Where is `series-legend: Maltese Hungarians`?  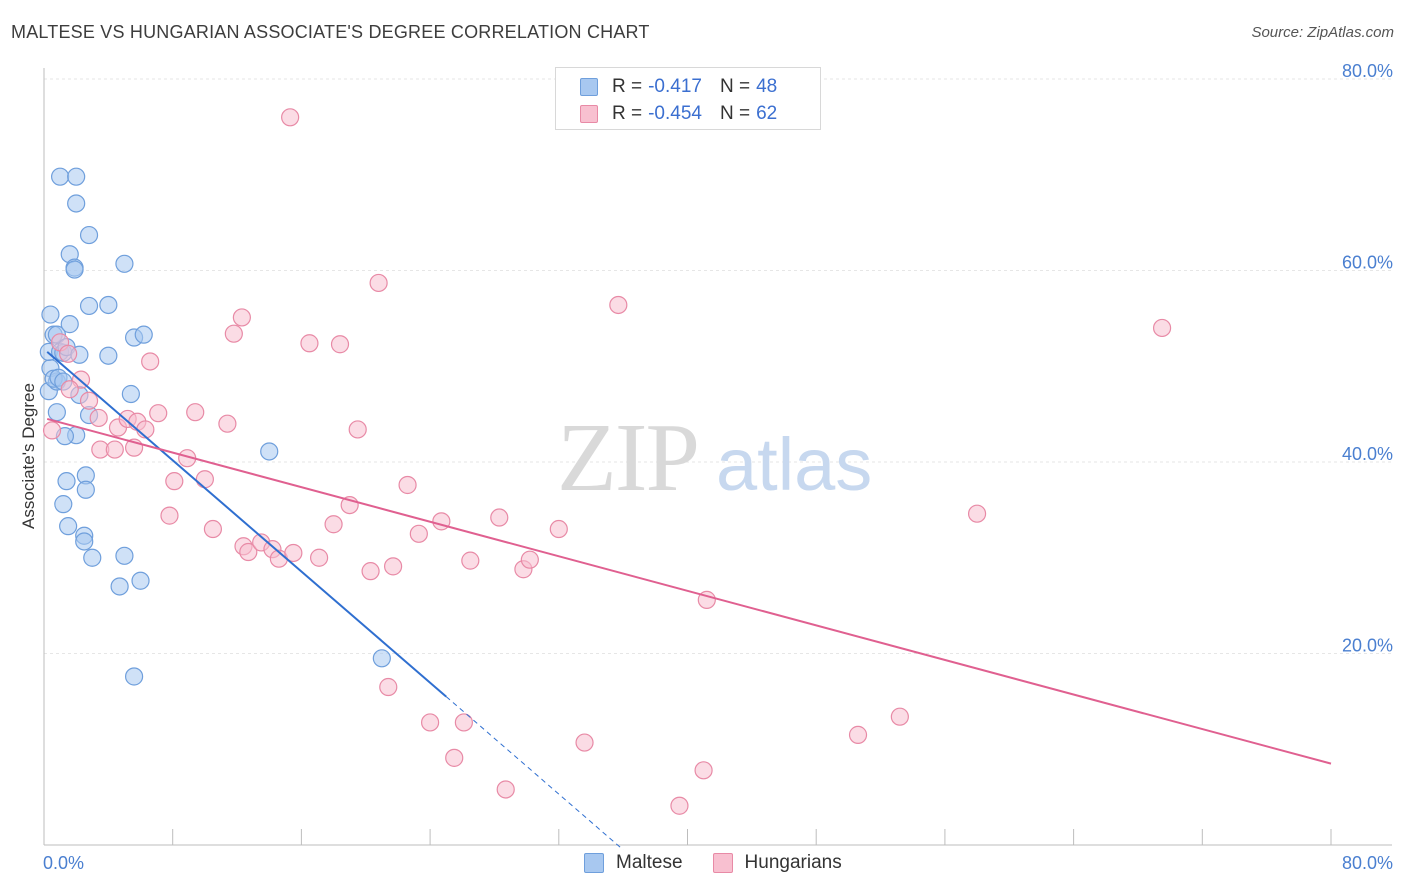
series-legend: Maltese Hungarians is located at coordinates (728, 863).